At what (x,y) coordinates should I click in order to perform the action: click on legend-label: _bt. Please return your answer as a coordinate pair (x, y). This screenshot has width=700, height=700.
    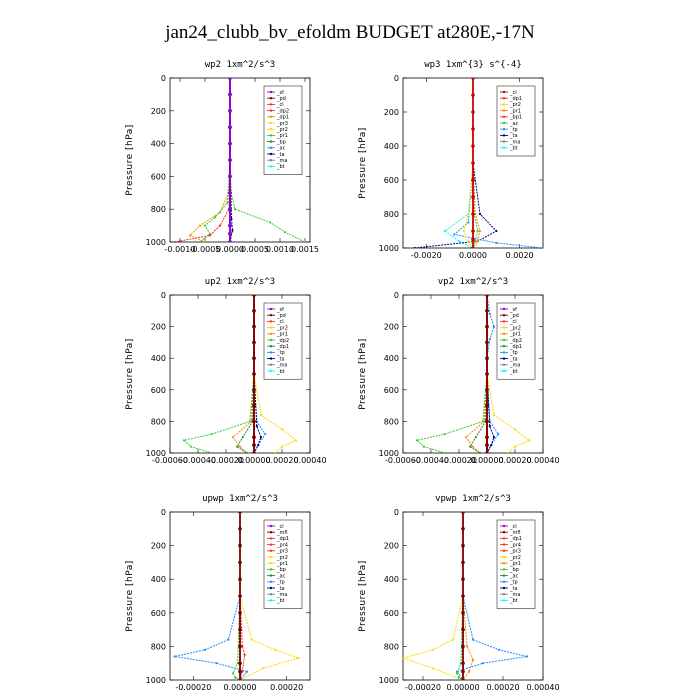
    Looking at the image, I should click on (280, 601).